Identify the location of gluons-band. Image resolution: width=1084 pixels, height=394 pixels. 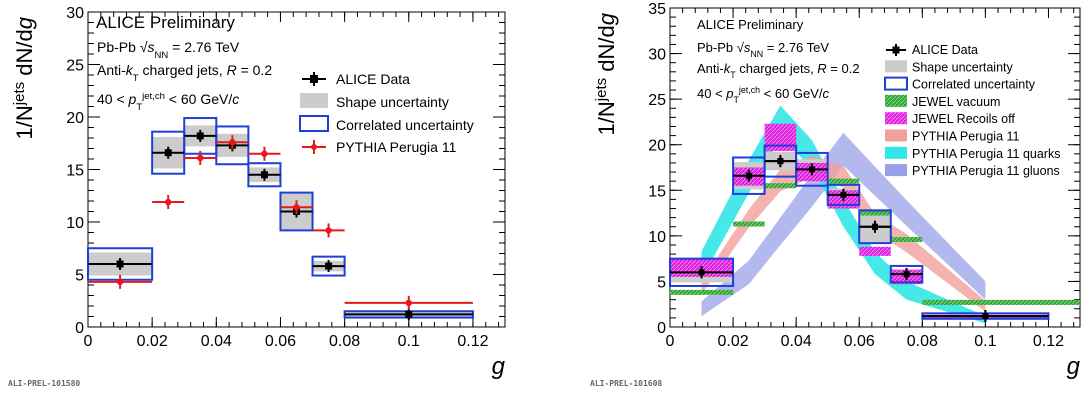
(843, 224).